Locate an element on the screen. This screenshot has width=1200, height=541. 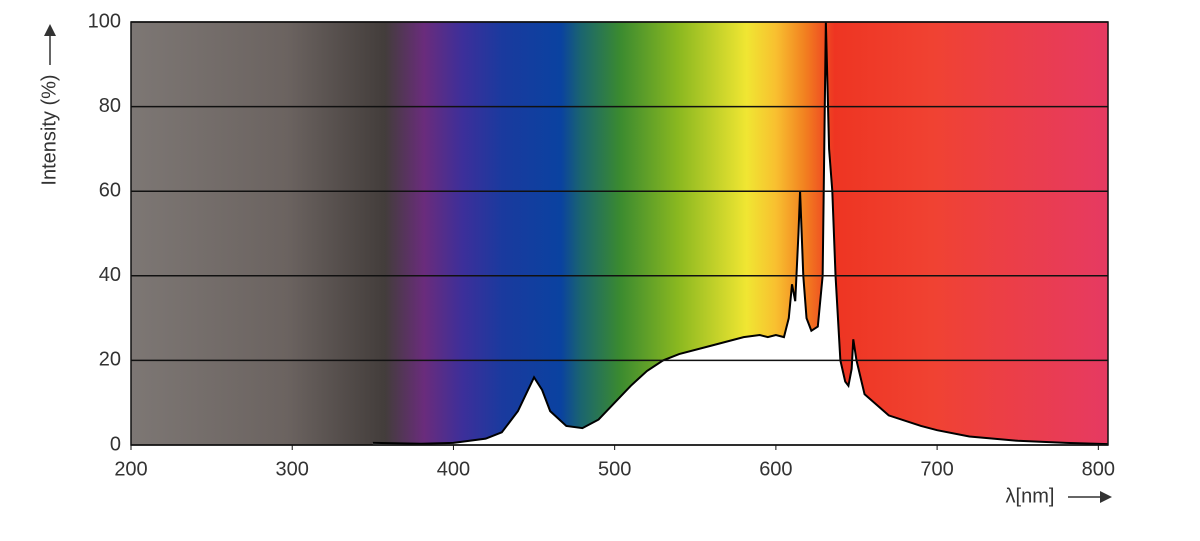
x-tick-label: 500 is located at coordinates (614, 469).